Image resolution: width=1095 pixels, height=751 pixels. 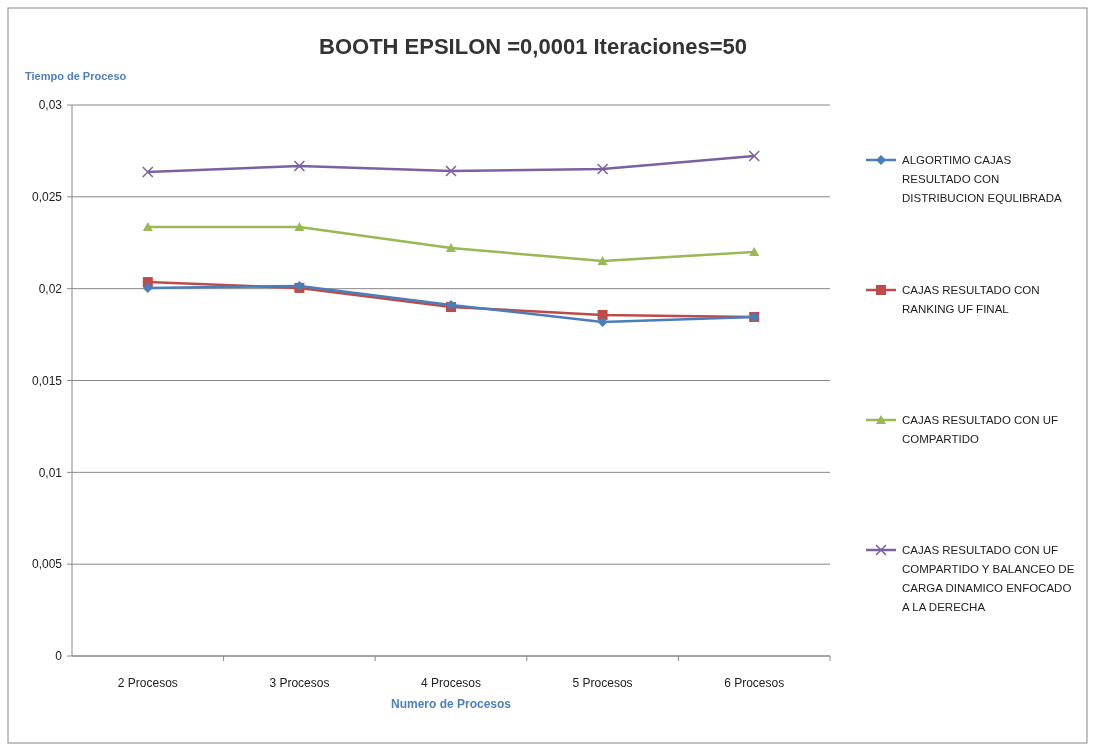 I want to click on x-axis-title: Numero de Procesos, so click(x=451, y=704).